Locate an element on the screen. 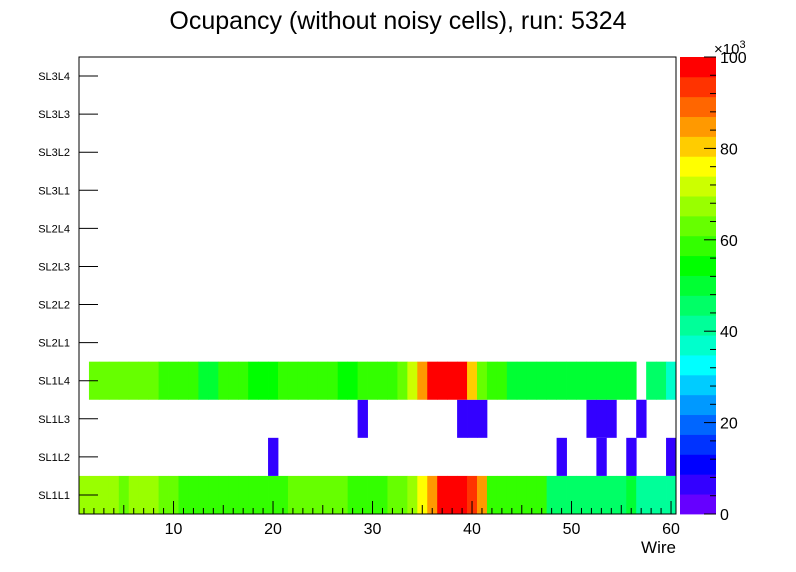 The width and height of the screenshot is (796, 572). x-tick-label: 30 is located at coordinates (373, 529).